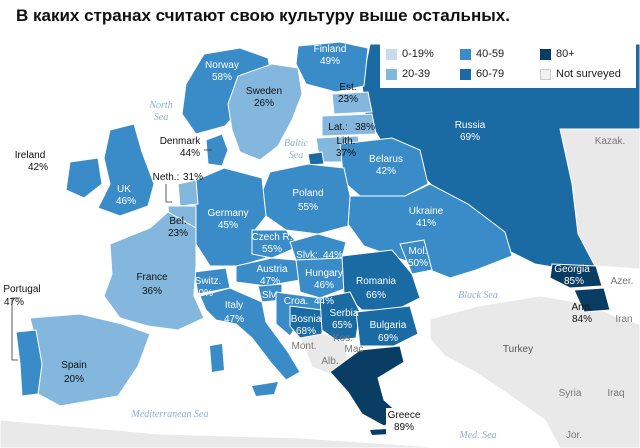 Image resolution: width=640 pixels, height=448 pixels. Describe the element at coordinates (124, 189) in the screenshot. I see `label-uk-name: UK` at that location.